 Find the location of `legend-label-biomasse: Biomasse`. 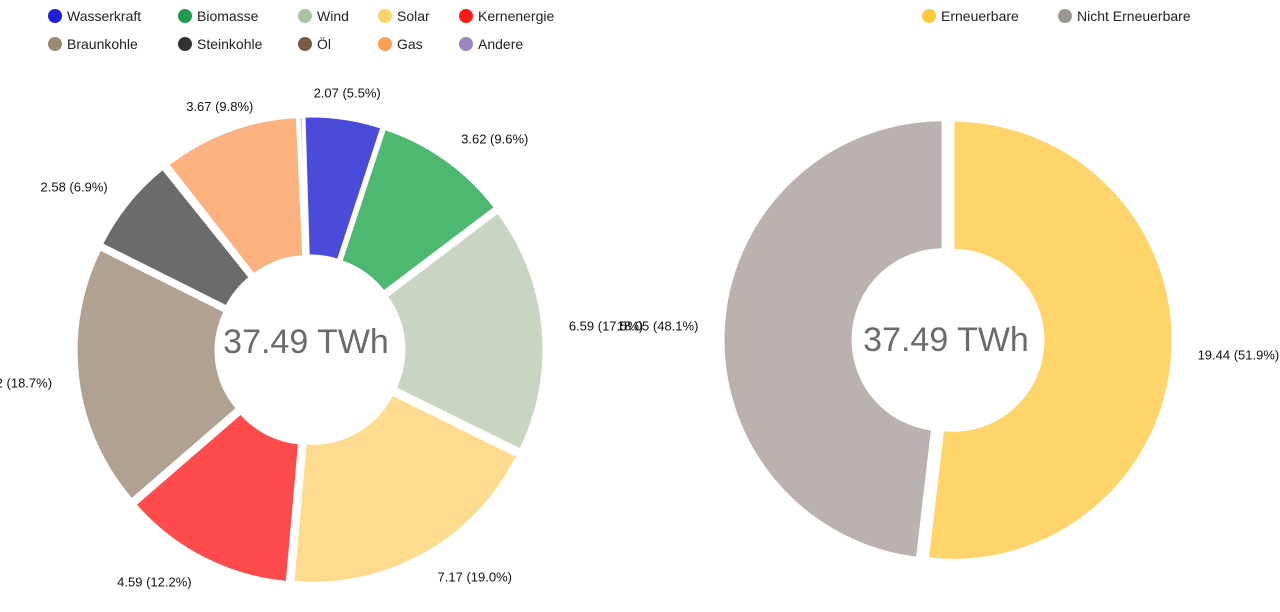

legend-label-biomasse: Biomasse is located at coordinates (228, 16).